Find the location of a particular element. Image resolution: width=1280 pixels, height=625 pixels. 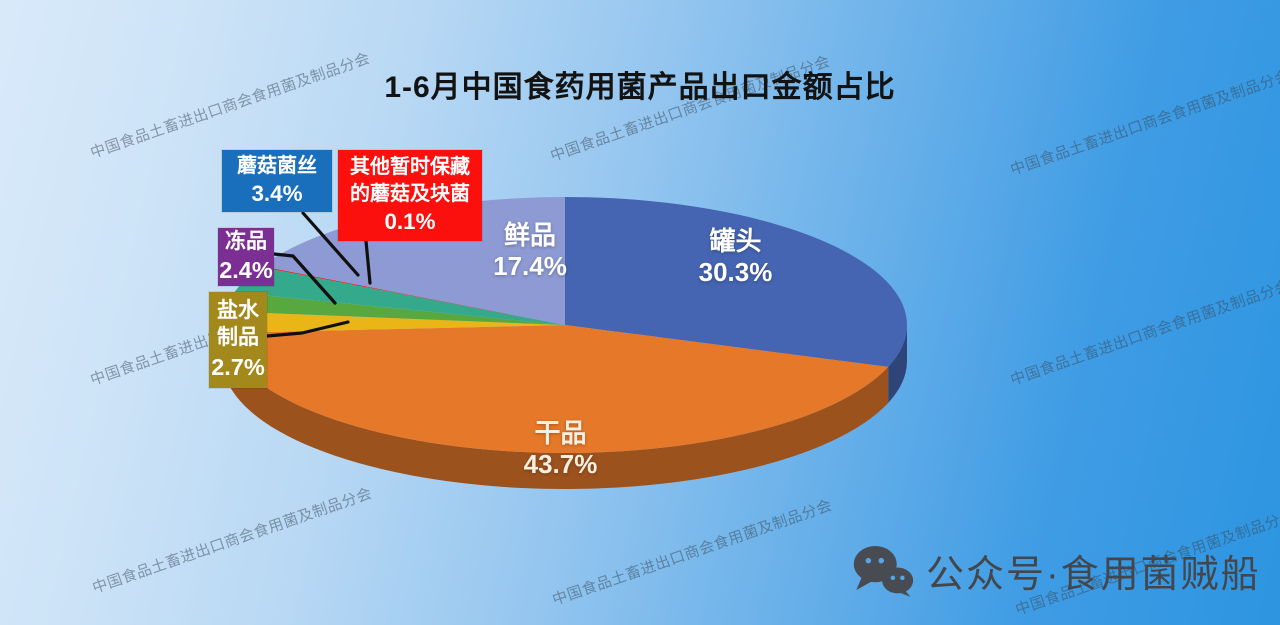

callout-text: 其他暂时保藏 is located at coordinates (410, 167).